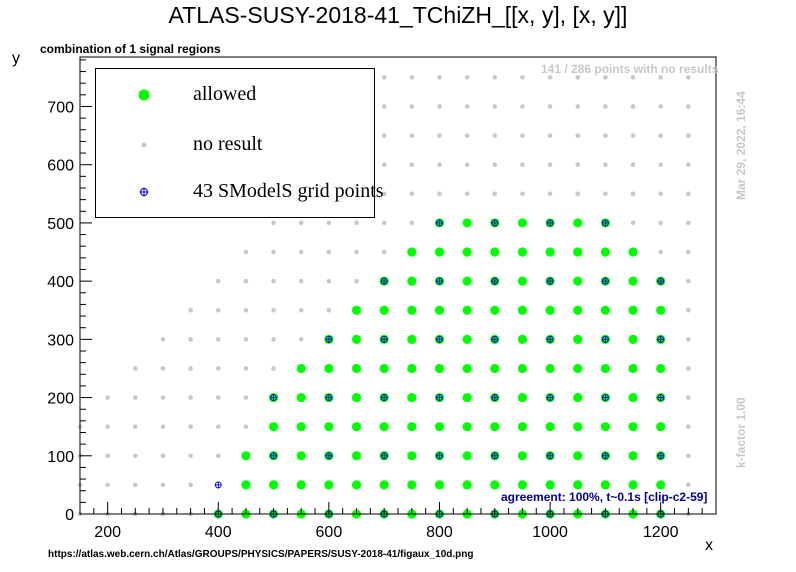 This screenshot has width=796, height=572. Describe the element at coordinates (107, 532) in the screenshot. I see `x-tick-label: 200` at that location.